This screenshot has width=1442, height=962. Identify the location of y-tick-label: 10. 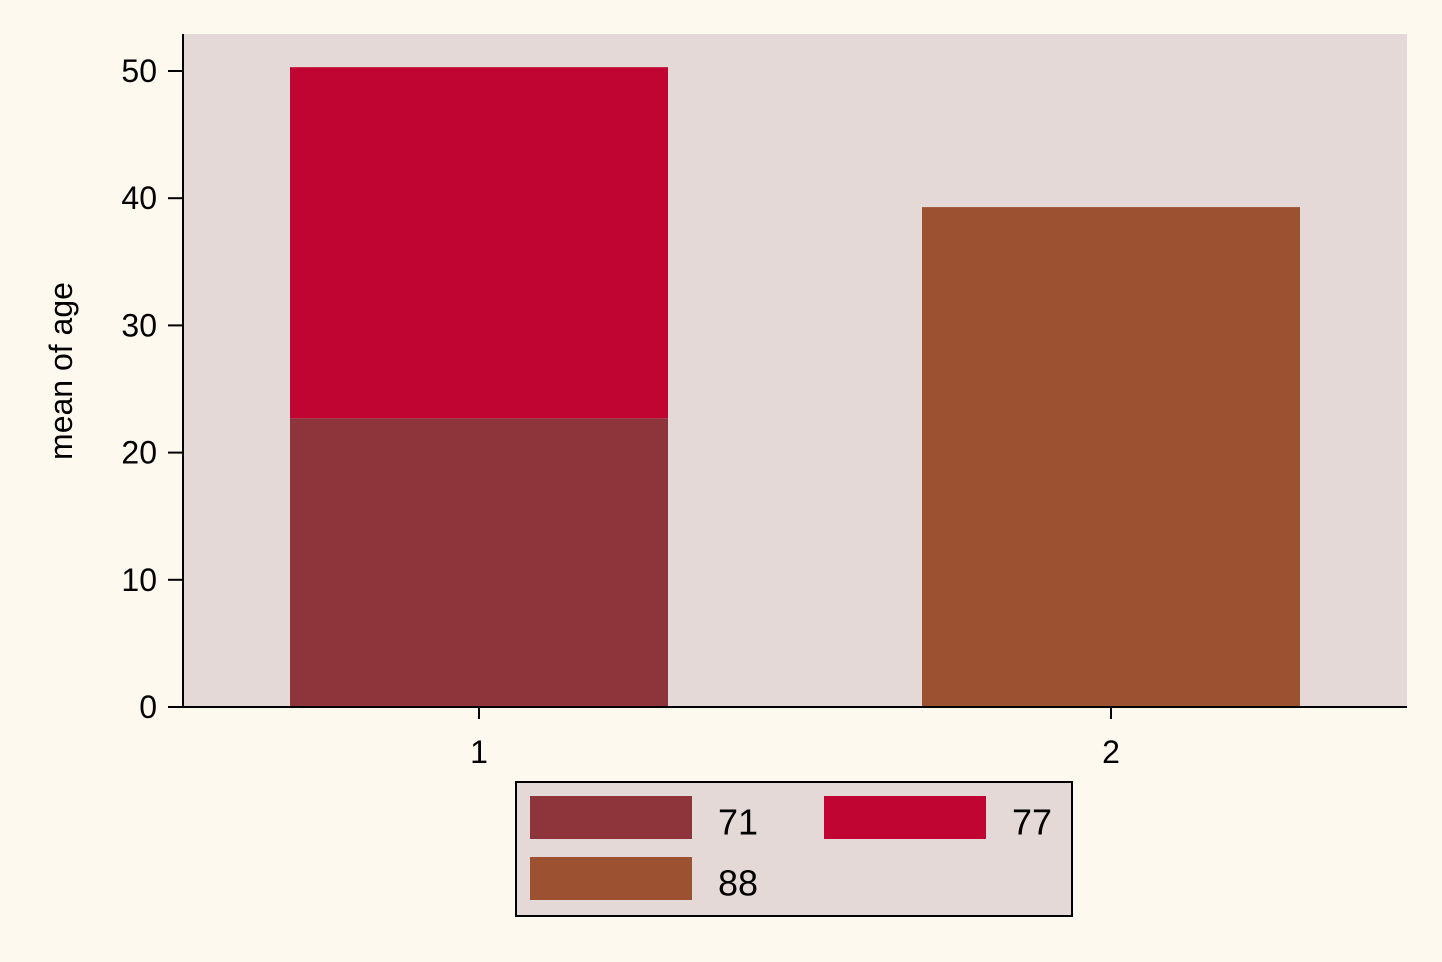
(139, 580).